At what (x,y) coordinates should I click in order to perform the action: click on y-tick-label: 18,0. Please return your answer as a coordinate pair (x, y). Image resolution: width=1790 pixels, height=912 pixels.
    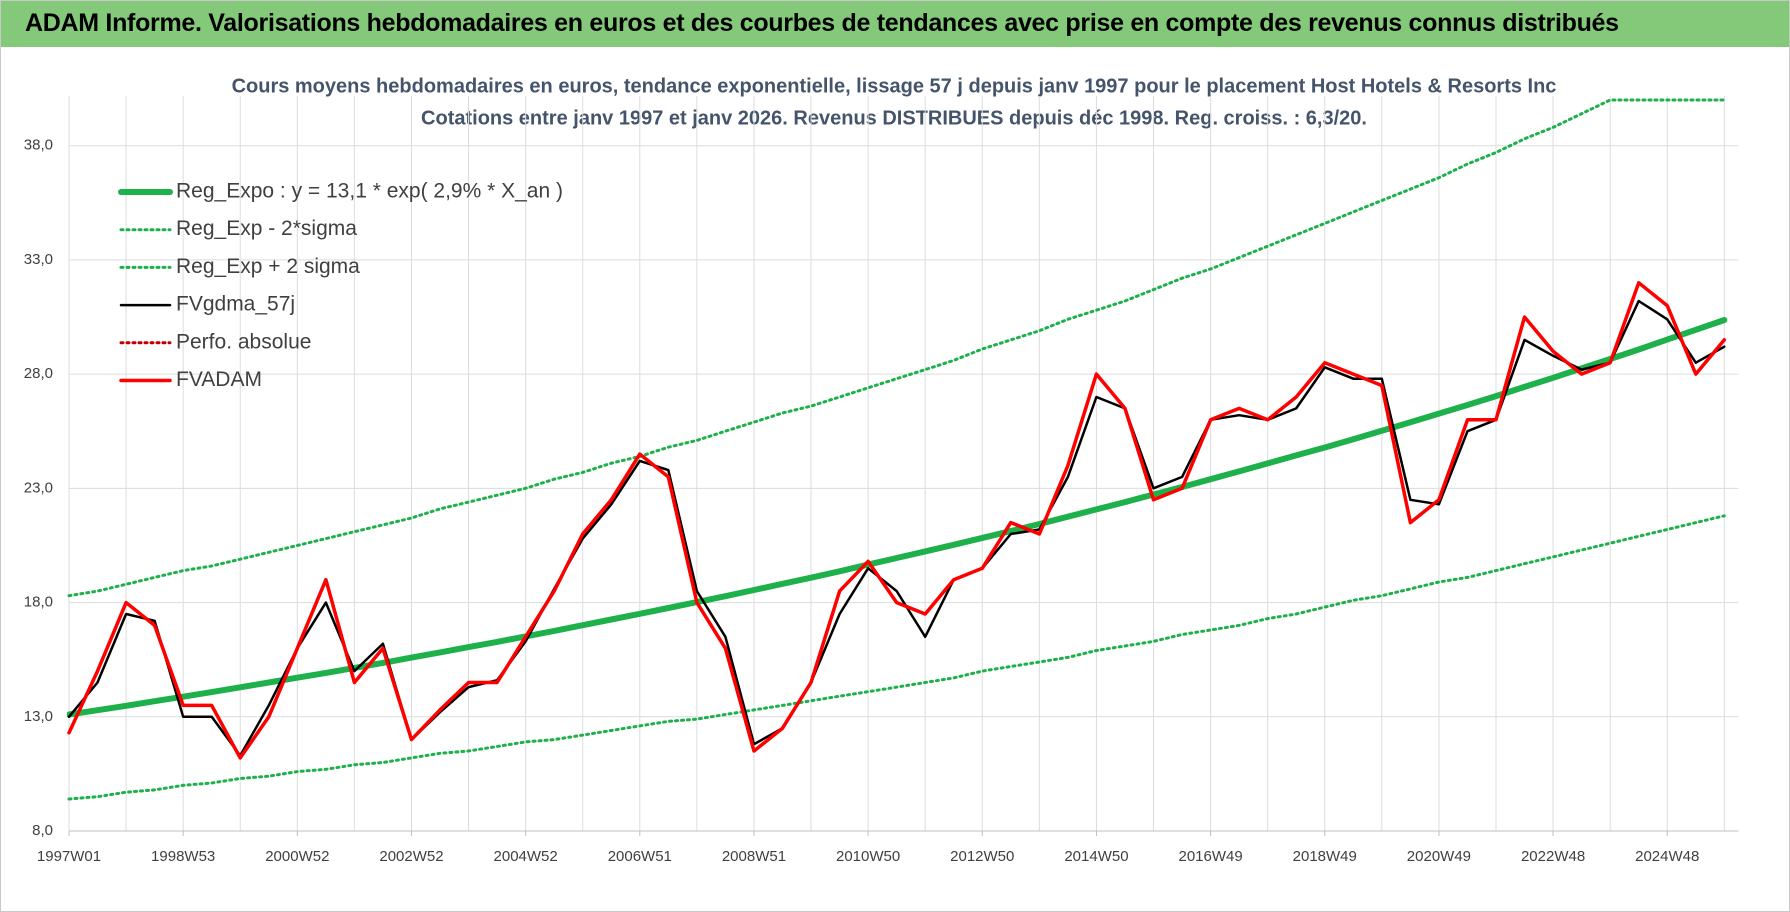
    Looking at the image, I should click on (38, 602).